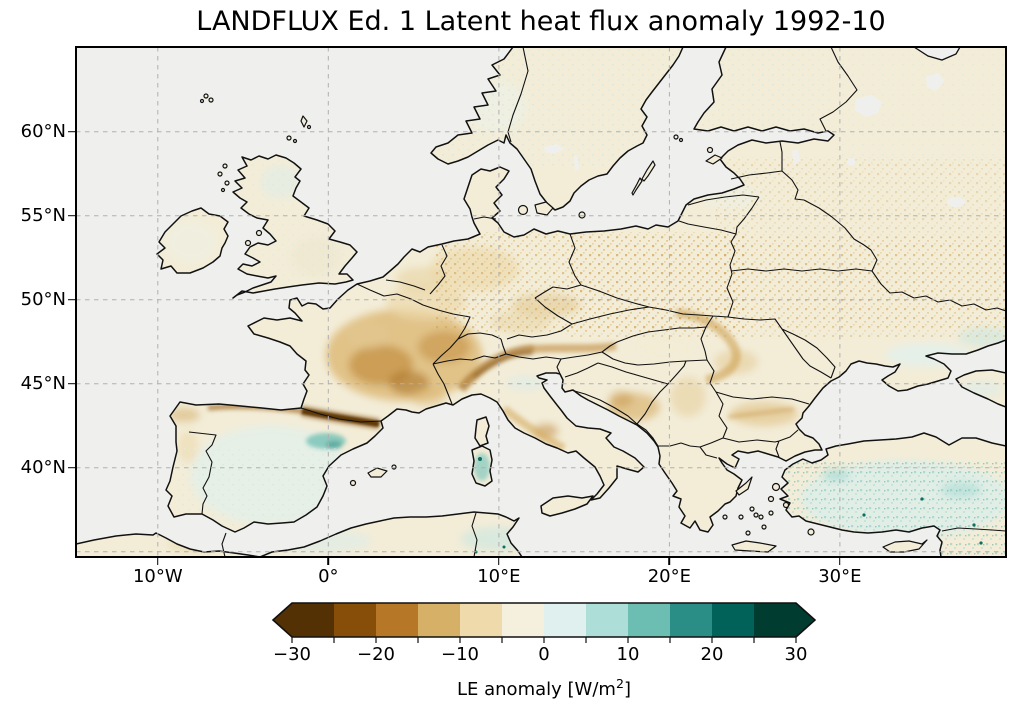 Image resolution: width=1022 pixels, height=718 pixels. Describe the element at coordinates (43, 383) in the screenshot. I see `lat-tick-label: 45°N` at that location.